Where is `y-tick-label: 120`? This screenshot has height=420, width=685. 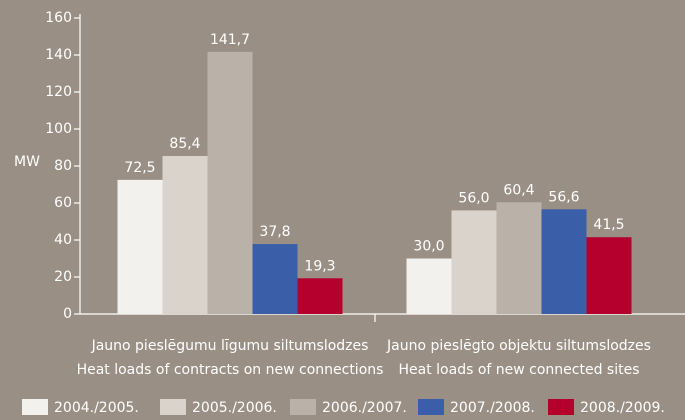
y-tick-label: 120 is located at coordinates (58, 92).